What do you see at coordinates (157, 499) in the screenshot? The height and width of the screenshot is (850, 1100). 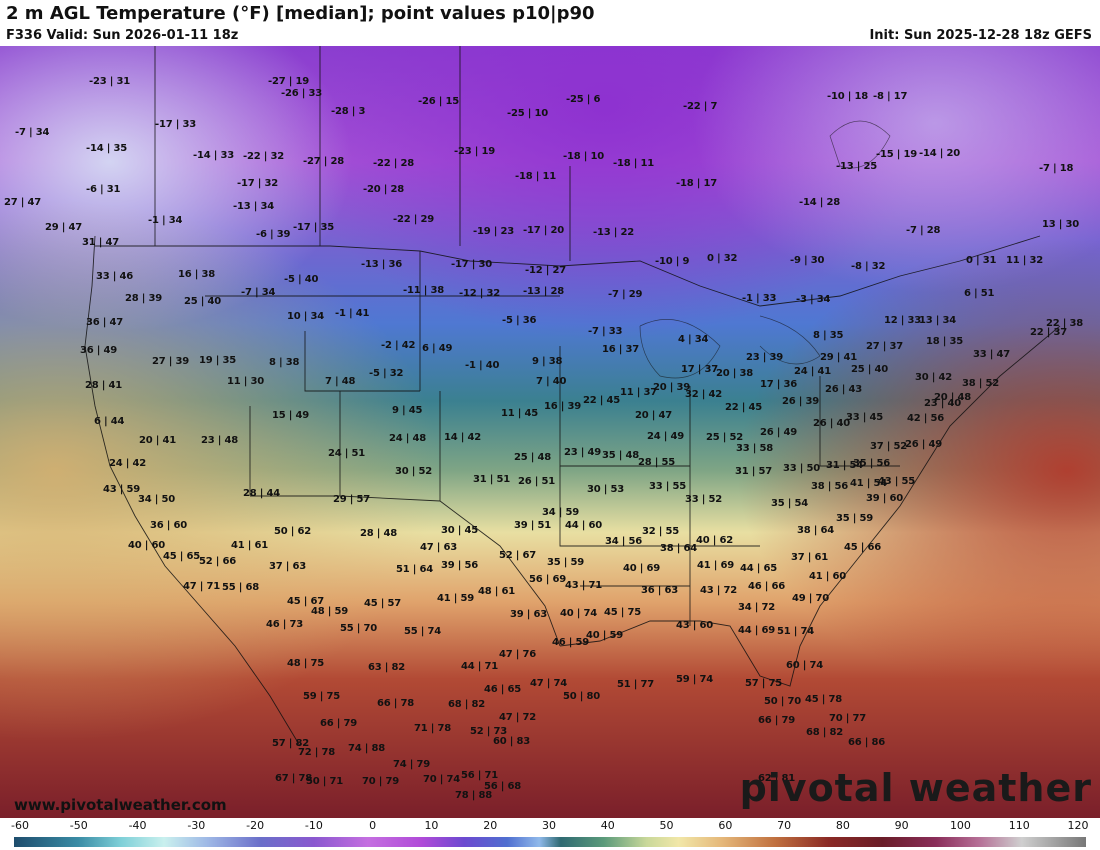 I see `point-value: 34 | 50` at bounding box center [157, 499].